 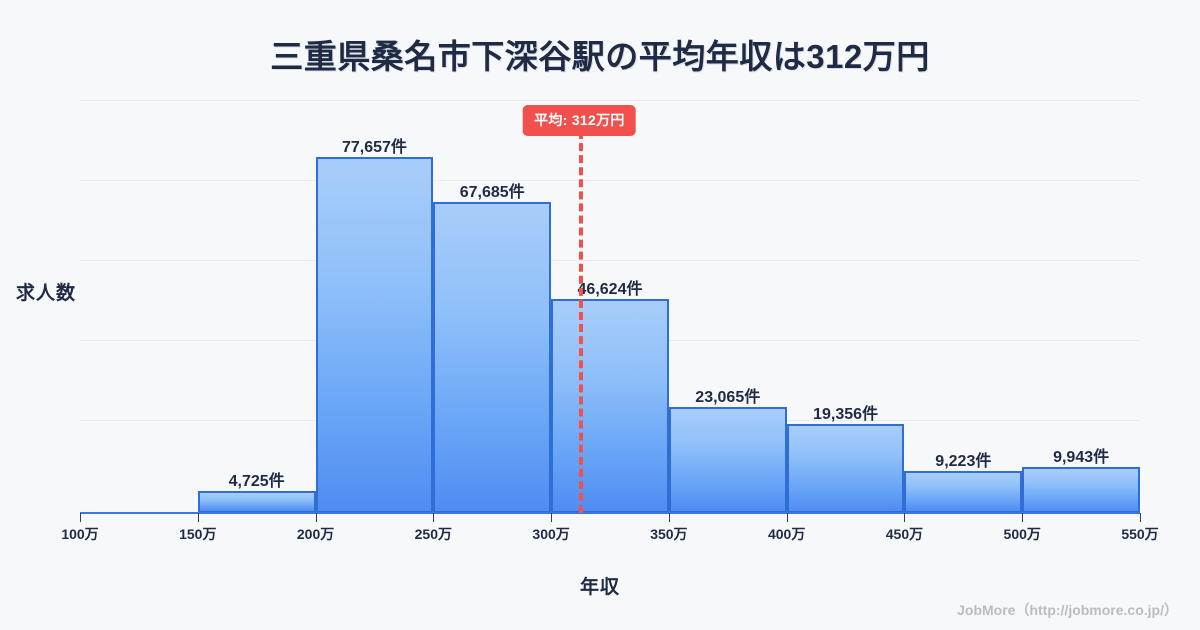 I want to click on x-axis-tick-label: 200万, so click(x=315, y=534).